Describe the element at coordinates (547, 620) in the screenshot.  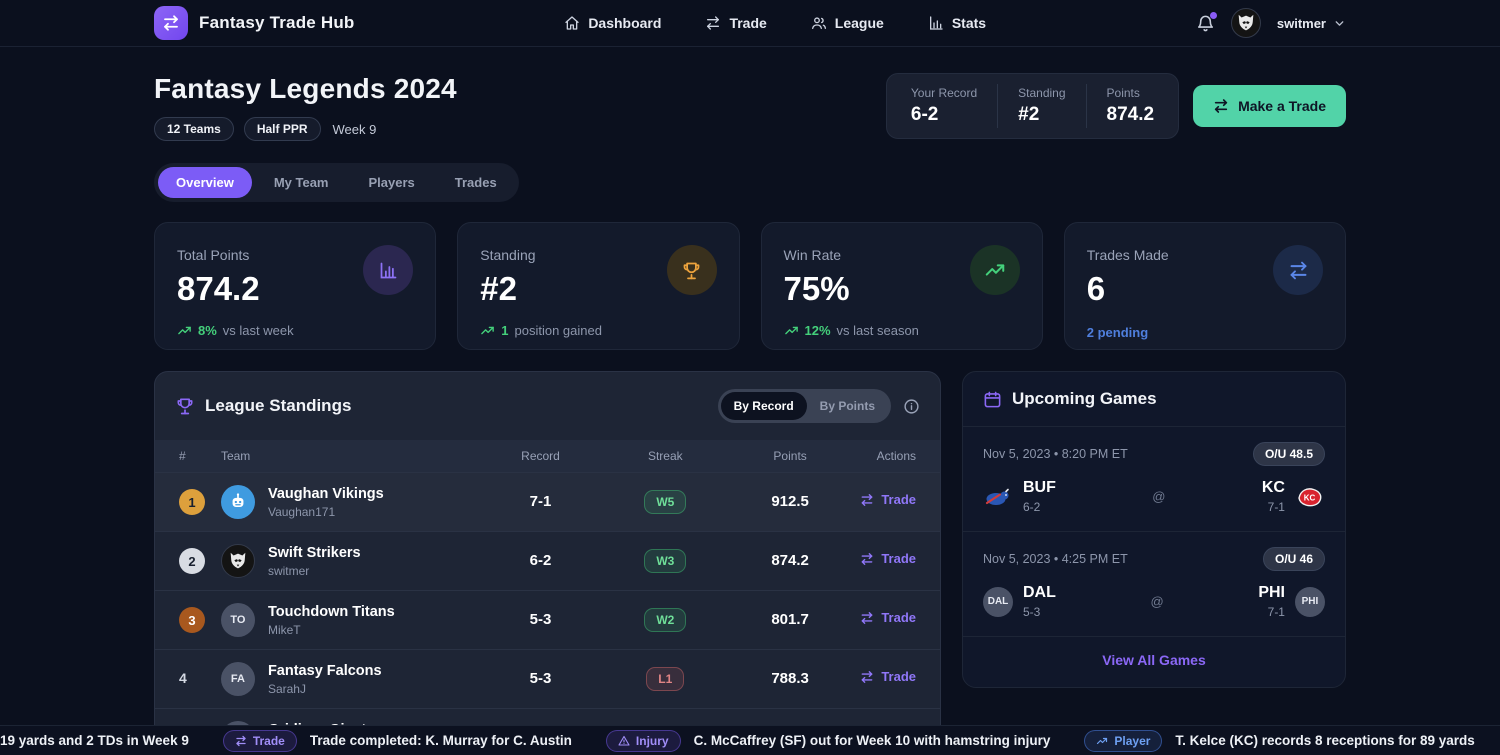
I see `table-row: 3 TO Touchdown Titans MikeT 5-3 W2` at that location.